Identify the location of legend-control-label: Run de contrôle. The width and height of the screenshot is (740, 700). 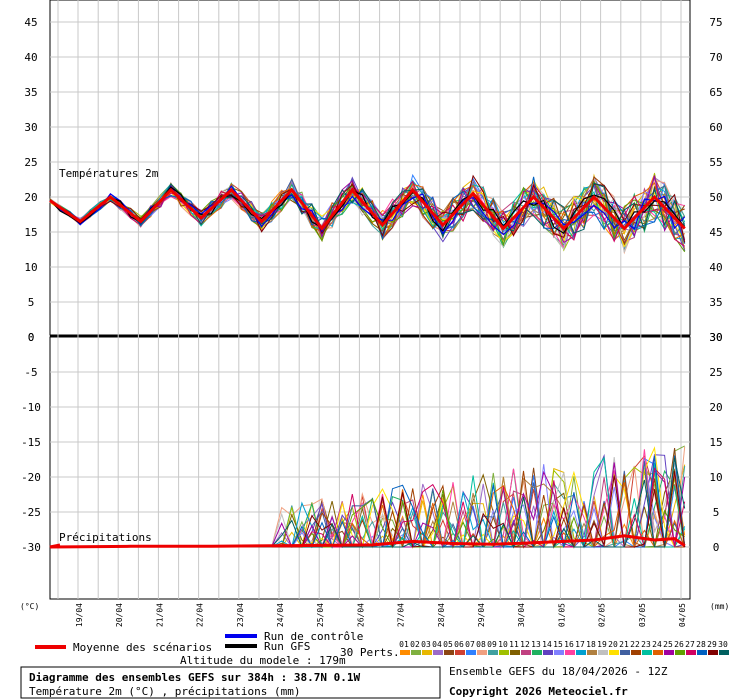
(313, 636).